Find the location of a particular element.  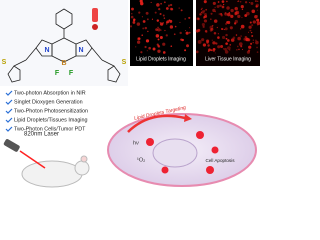

atom-label: S is located at coordinates (124, 62).